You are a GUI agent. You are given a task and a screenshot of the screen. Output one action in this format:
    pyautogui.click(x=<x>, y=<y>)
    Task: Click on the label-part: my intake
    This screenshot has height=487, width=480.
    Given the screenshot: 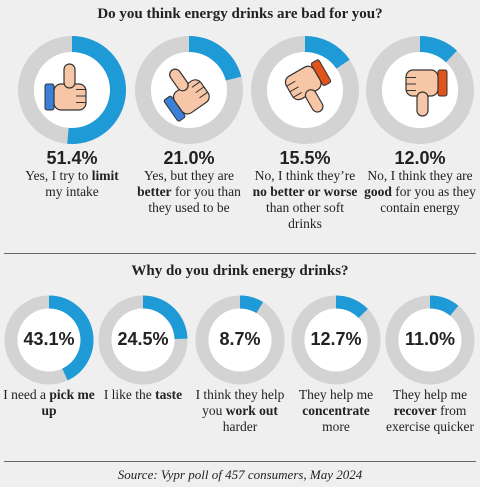 What is the action you would take?
    pyautogui.click(x=72, y=191)
    